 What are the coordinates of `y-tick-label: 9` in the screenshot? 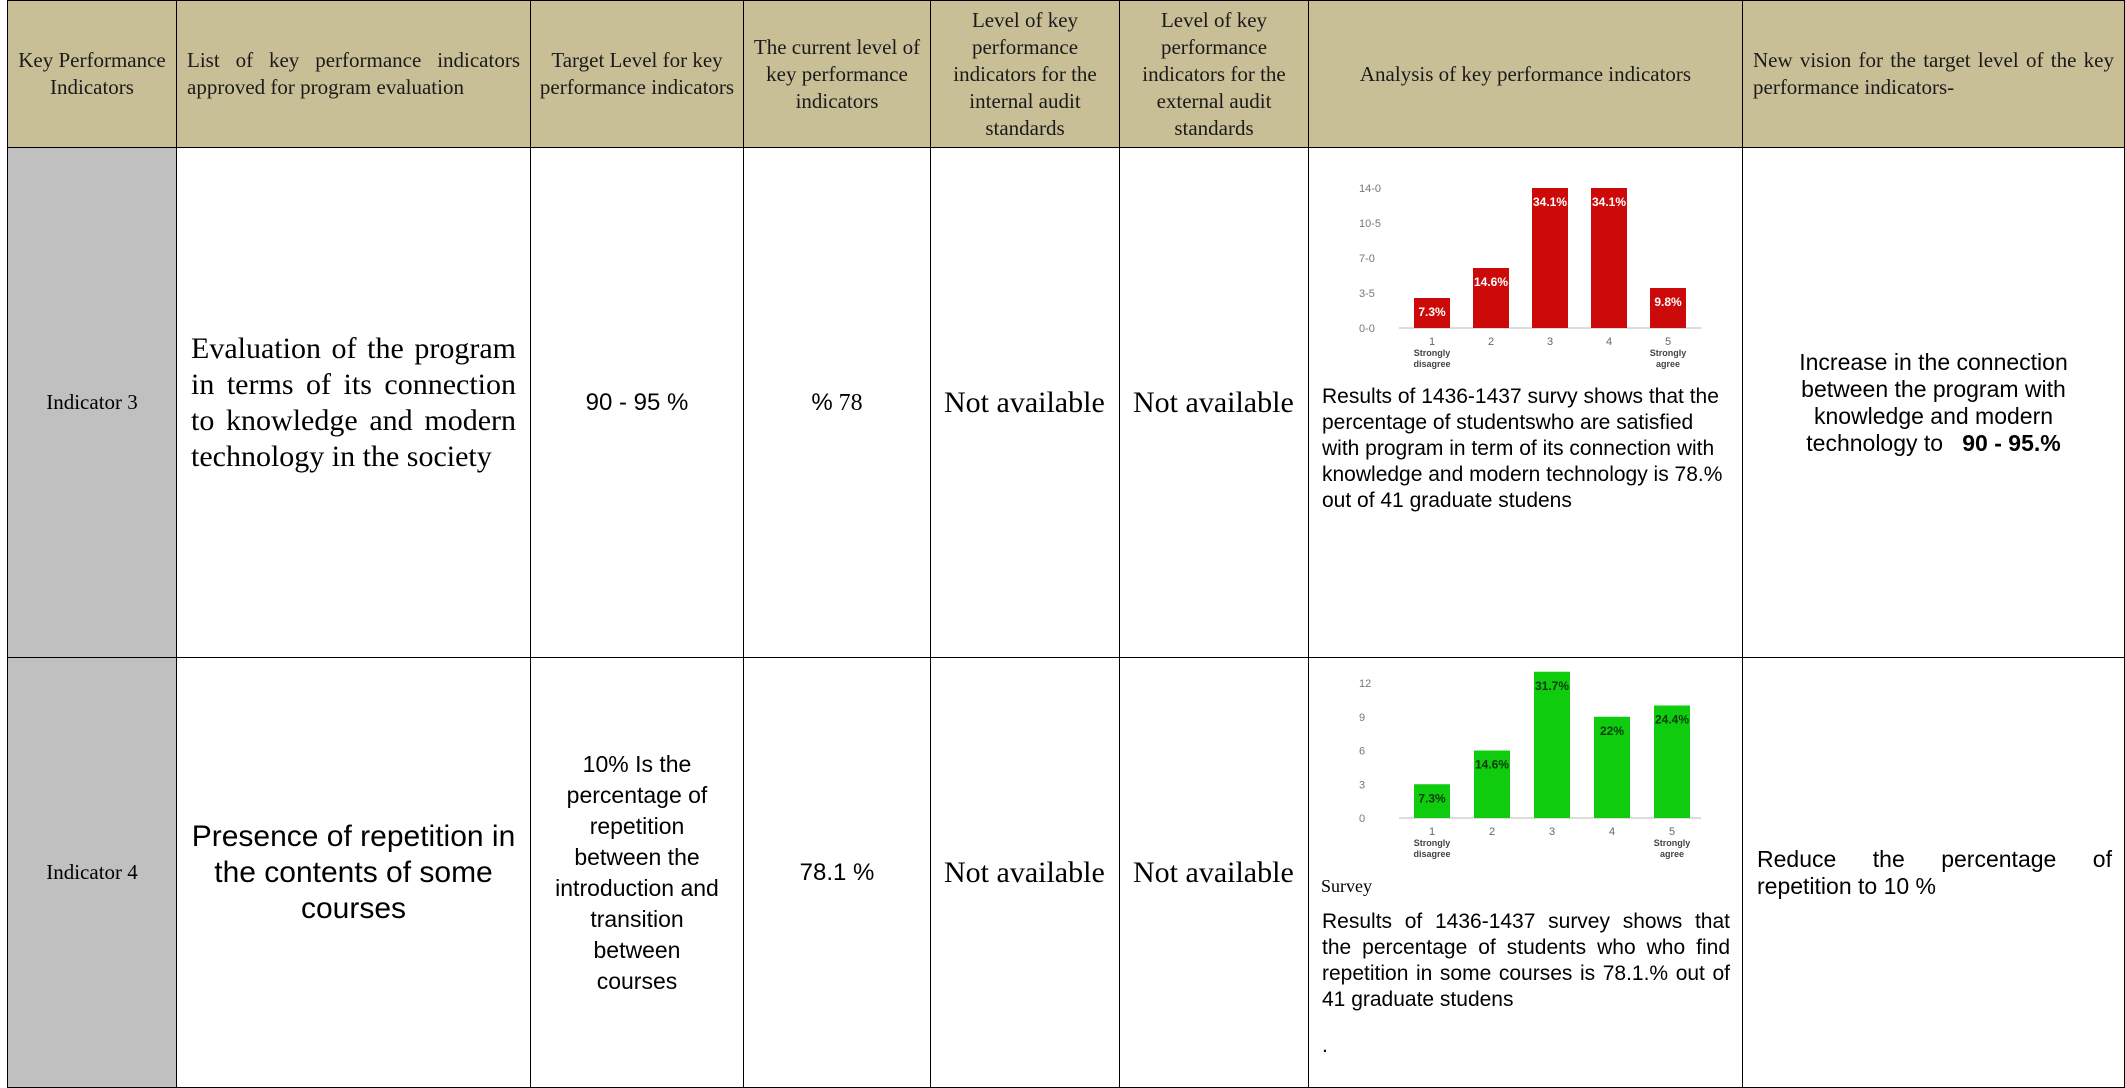 It's located at (1362, 718).